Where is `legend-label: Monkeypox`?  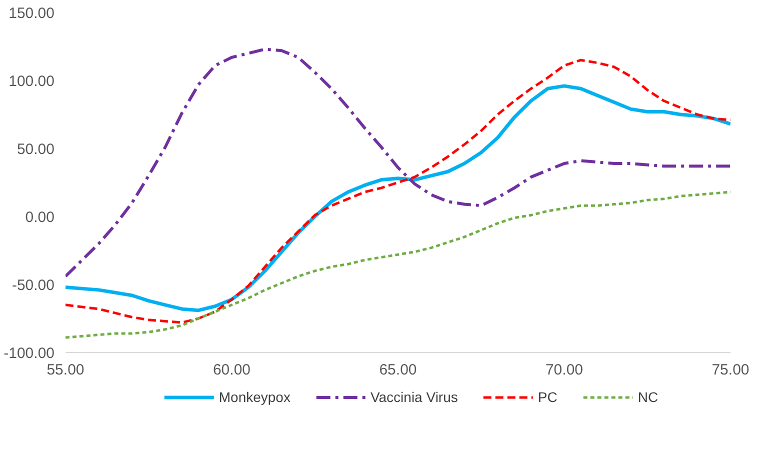
legend-label: Monkeypox is located at coordinates (254, 397).